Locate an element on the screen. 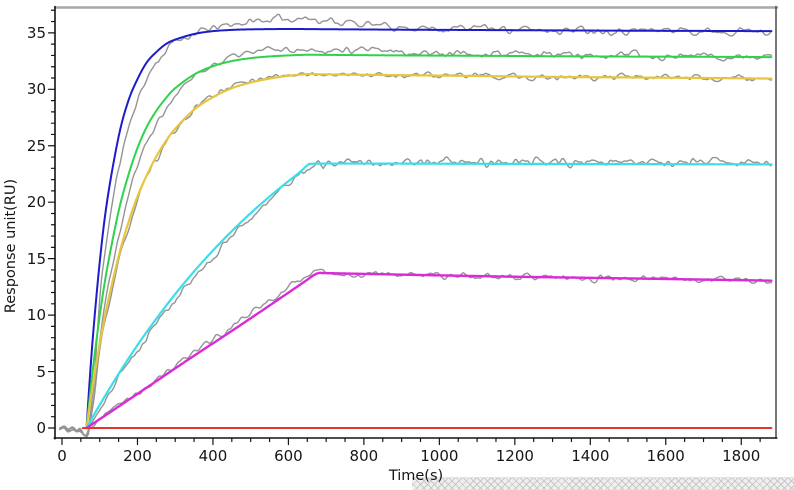  y-axis-title: Response unit(RU) is located at coordinates (11, 246).